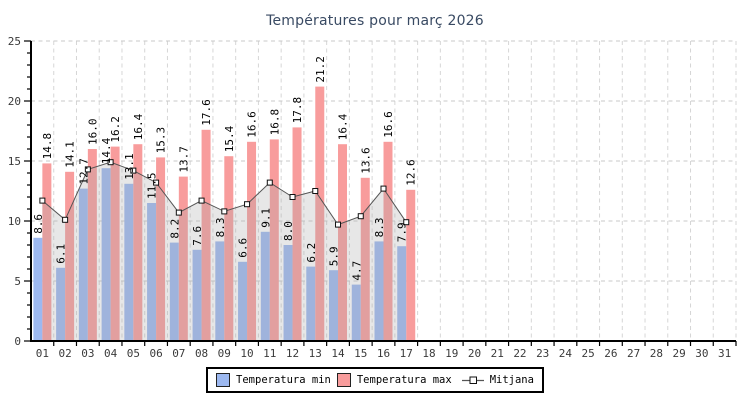  I want to click on x-day-label-14: 14, so click(338, 353).